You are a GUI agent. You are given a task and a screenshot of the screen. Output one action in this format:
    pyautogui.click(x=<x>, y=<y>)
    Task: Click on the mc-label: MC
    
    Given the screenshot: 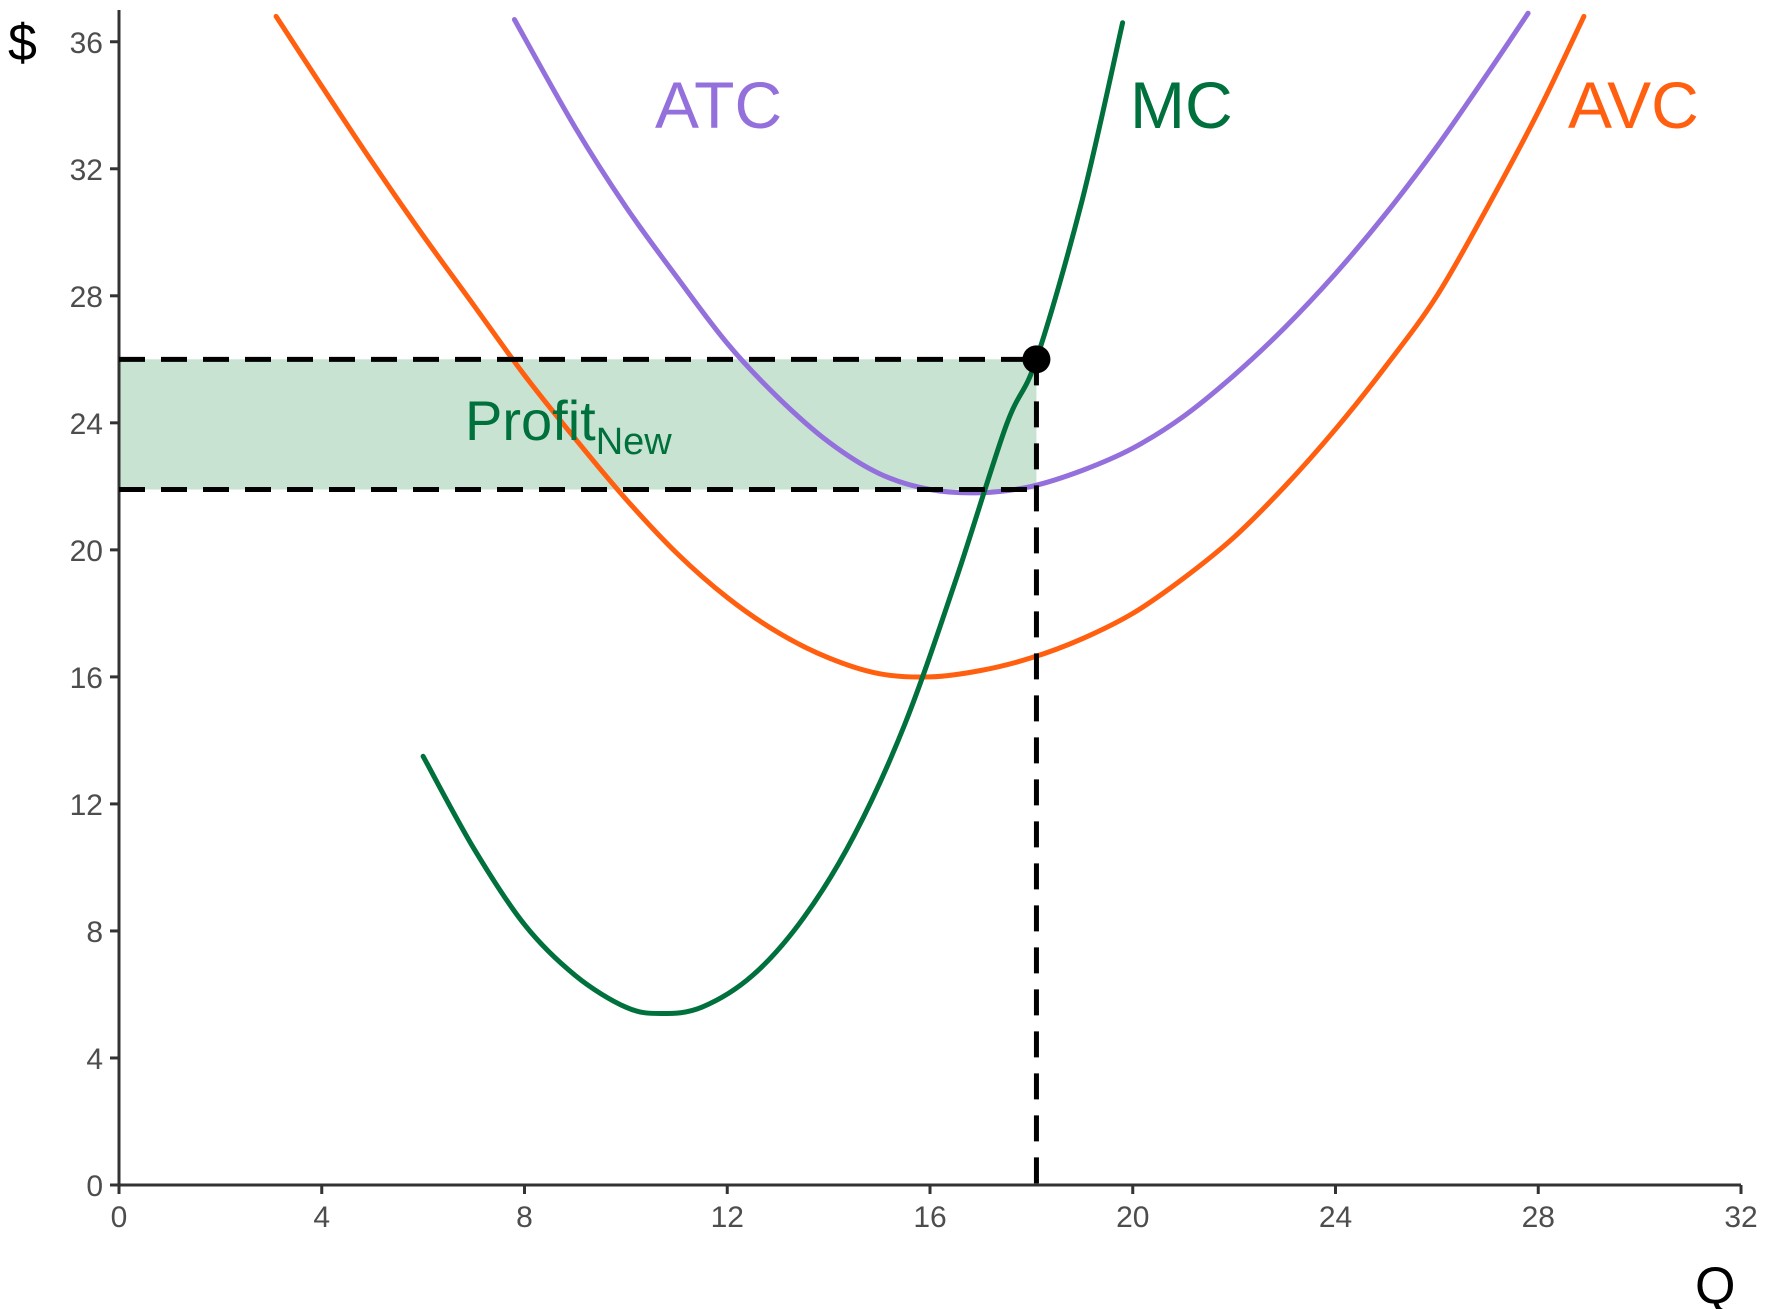 What is the action you would take?
    pyautogui.click(x=1181, y=105)
    